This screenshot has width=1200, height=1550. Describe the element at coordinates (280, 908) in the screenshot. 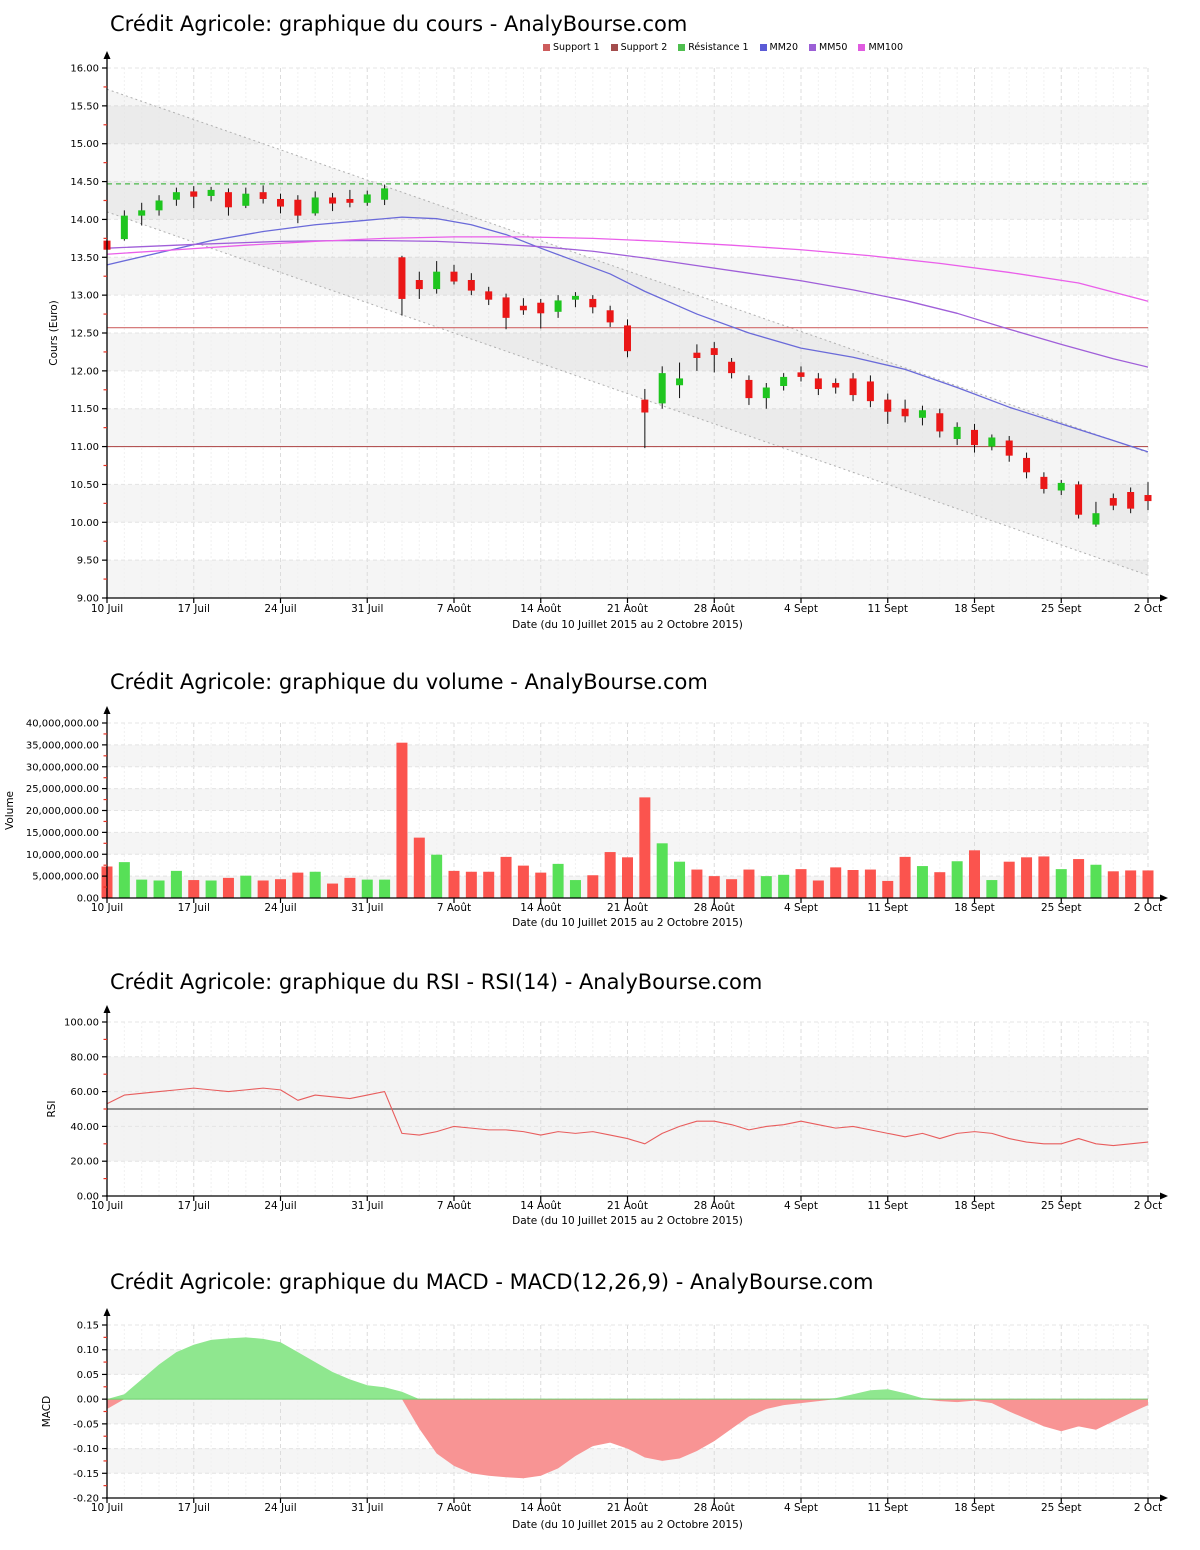

I see `svg-text: 24 Juil` at that location.